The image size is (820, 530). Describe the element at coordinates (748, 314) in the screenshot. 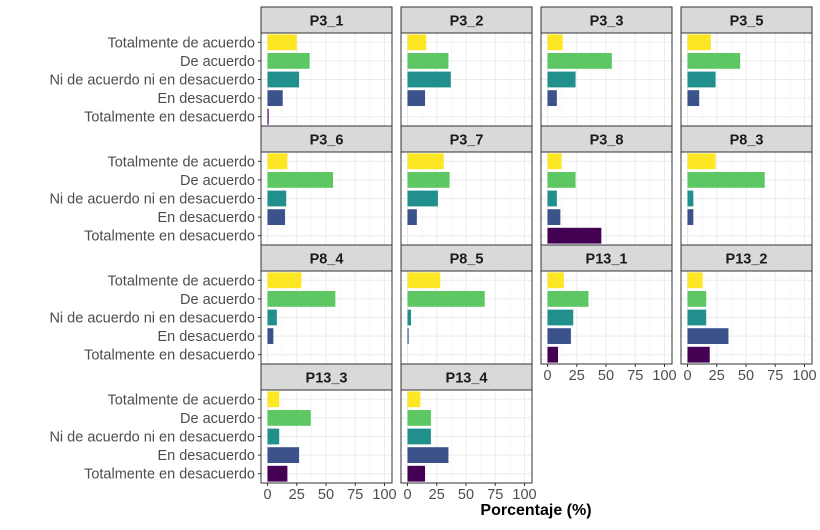

I see `facet-panel-p13-2: P13_2 0 25 50 75 100` at that location.